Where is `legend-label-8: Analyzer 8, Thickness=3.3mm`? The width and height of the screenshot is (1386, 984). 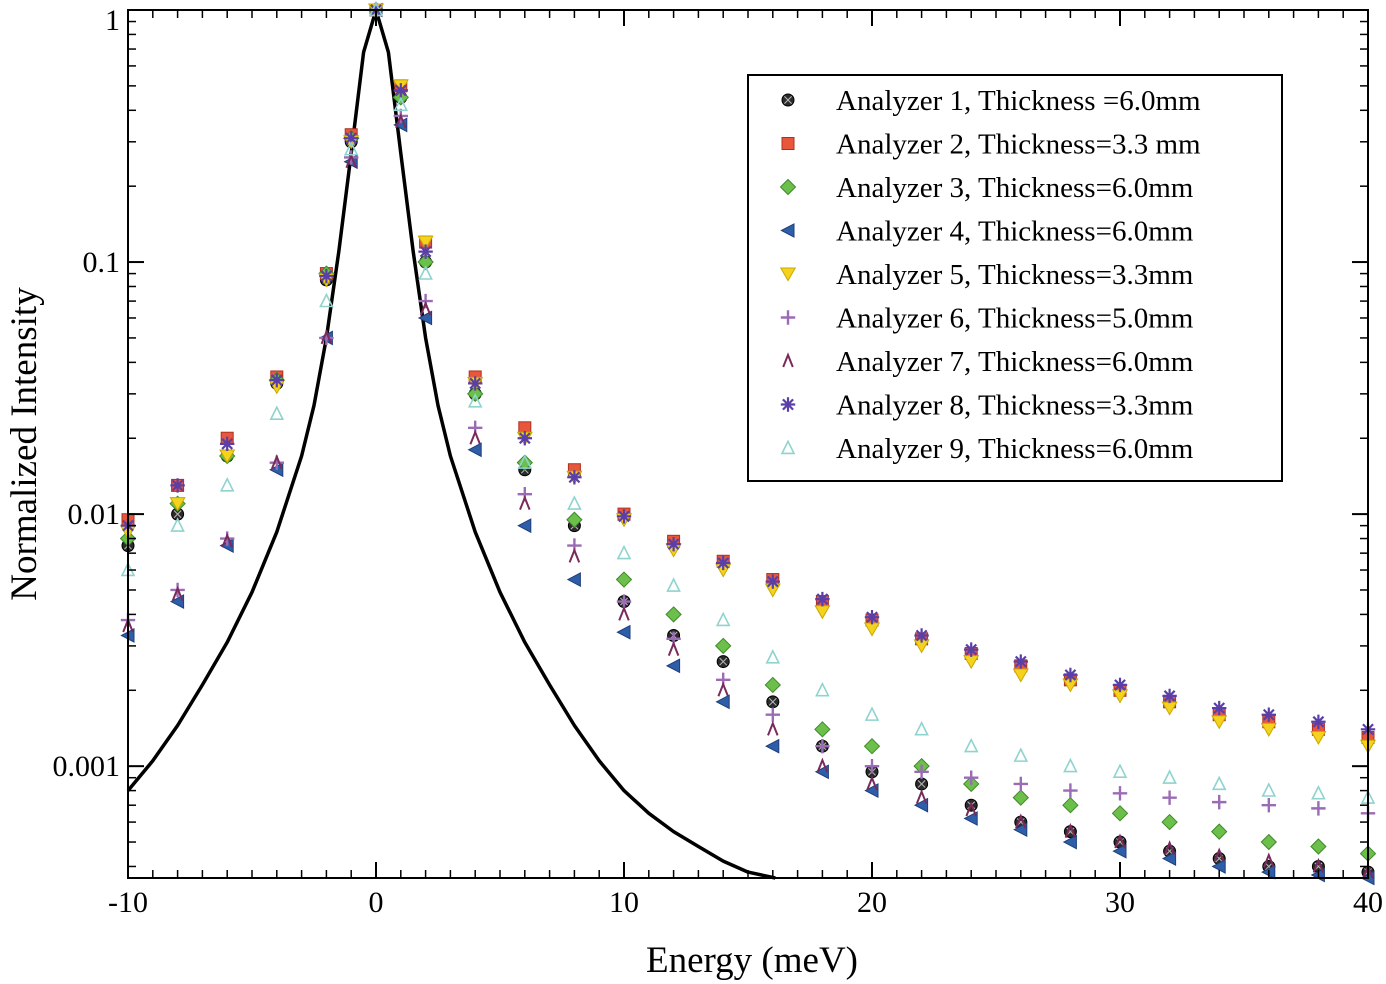 legend-label-8: Analyzer 8, Thickness=3.3mm is located at coordinates (1015, 406).